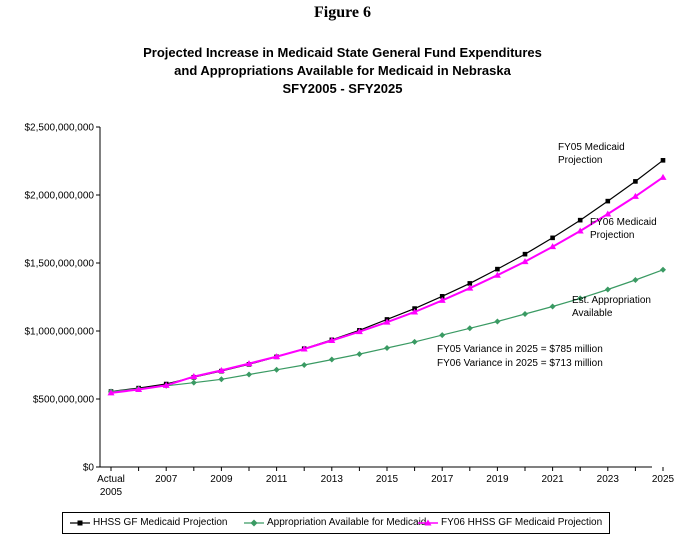 The width and height of the screenshot is (685, 549). I want to click on legend-label: FY06 HHSS GF Medicaid Projection, so click(522, 522).